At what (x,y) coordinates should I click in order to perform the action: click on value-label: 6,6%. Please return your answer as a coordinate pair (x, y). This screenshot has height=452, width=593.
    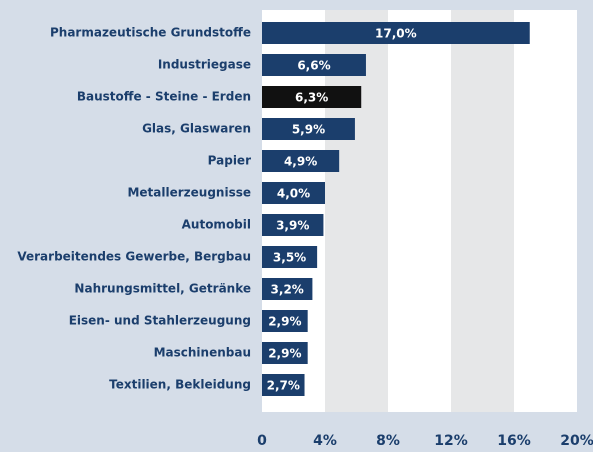
    Looking at the image, I should click on (313, 66).